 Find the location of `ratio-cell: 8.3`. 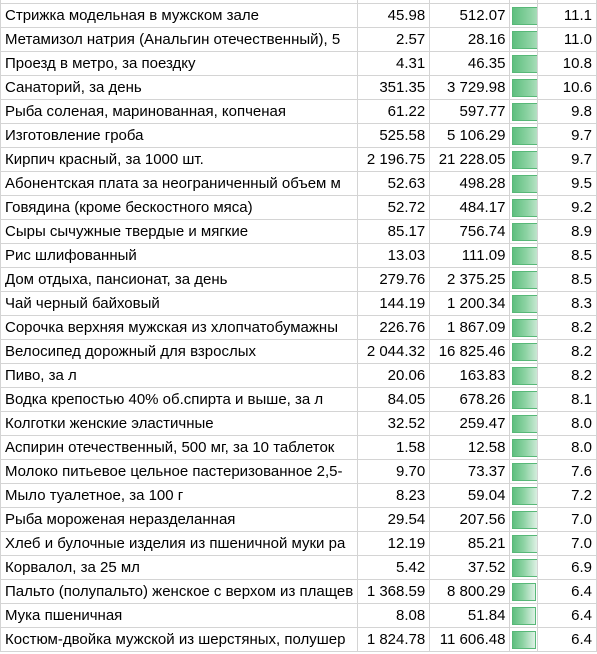

ratio-cell: 8.3 is located at coordinates (566, 303).